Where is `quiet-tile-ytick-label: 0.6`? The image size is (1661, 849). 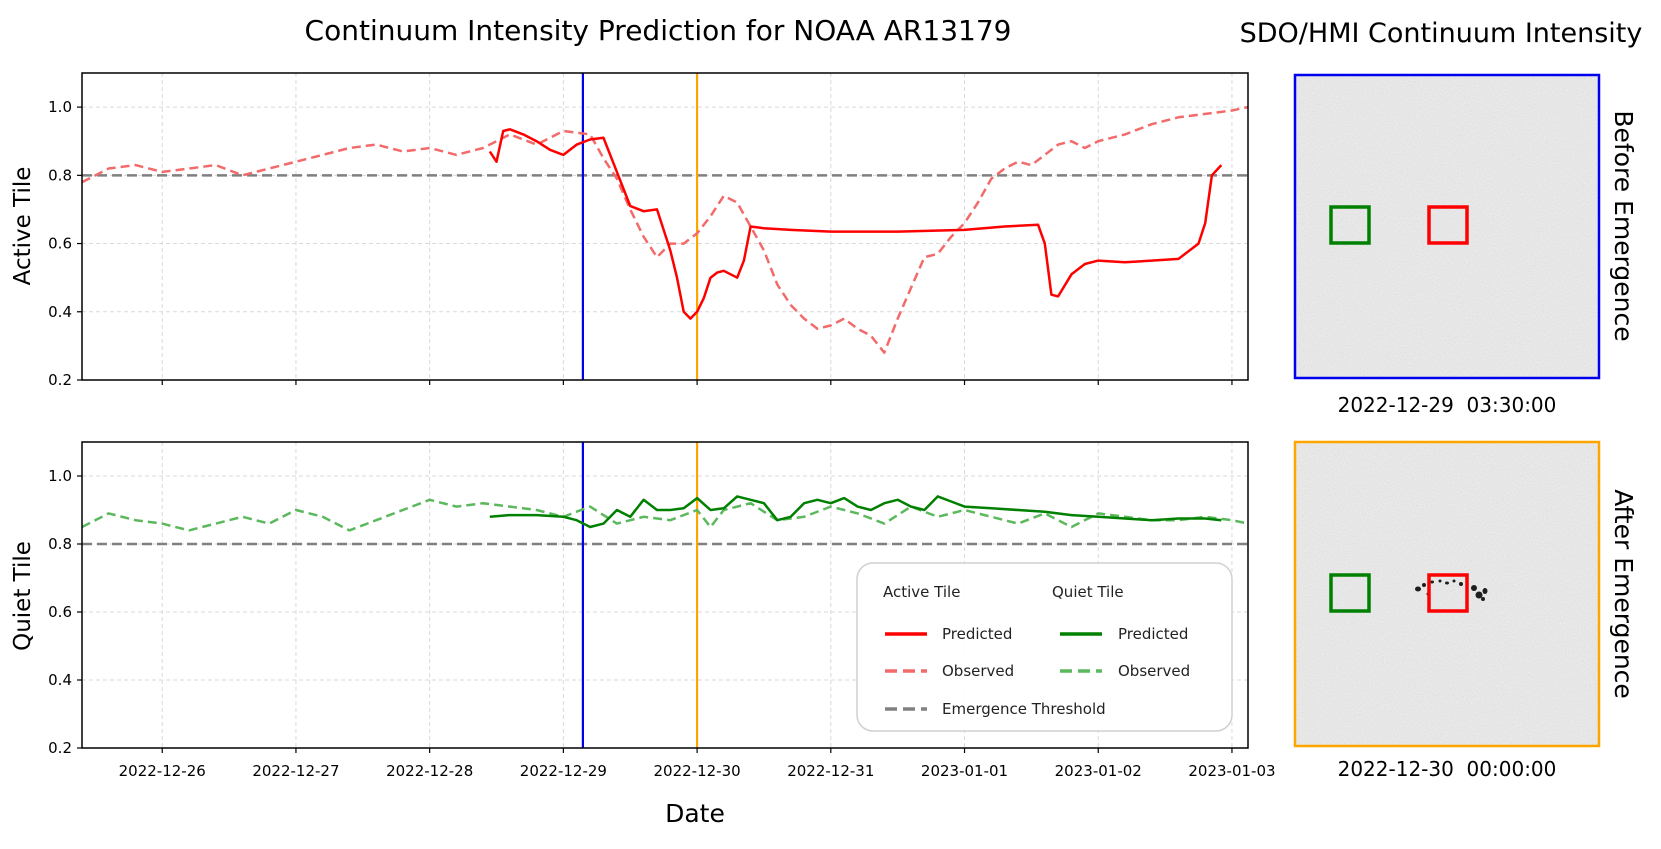 quiet-tile-ytick-label: 0.6 is located at coordinates (60, 612).